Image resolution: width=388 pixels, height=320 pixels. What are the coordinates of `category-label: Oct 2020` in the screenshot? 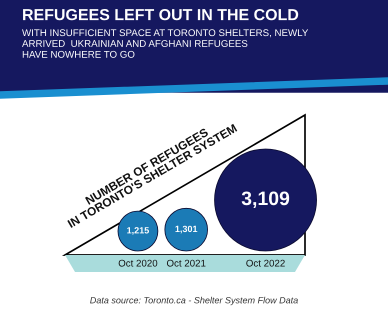 It's located at (138, 263).